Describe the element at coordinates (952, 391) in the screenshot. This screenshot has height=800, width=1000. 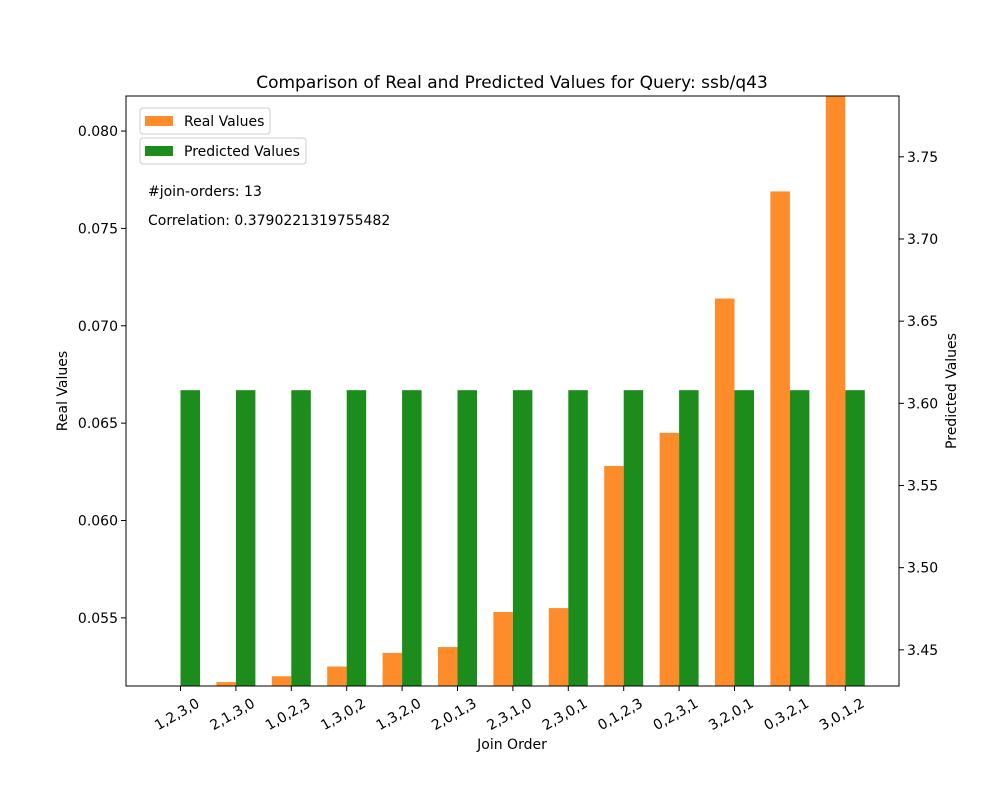
I see `right-y-axis-label: Predicted Values` at that location.